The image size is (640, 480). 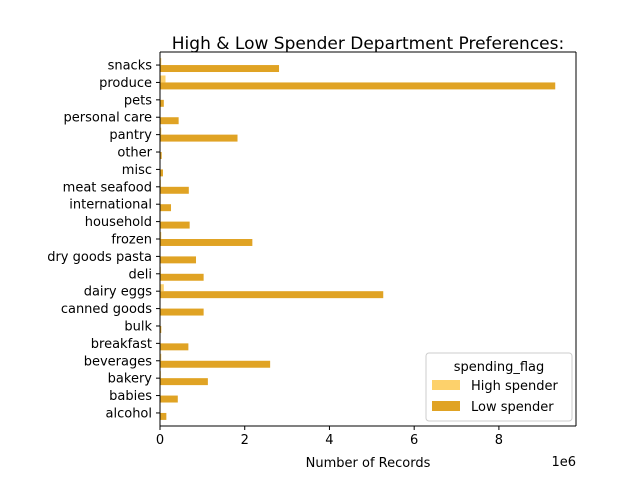 I want to click on bar-dry-goods-pasta-low-spender, so click(x=178, y=260).